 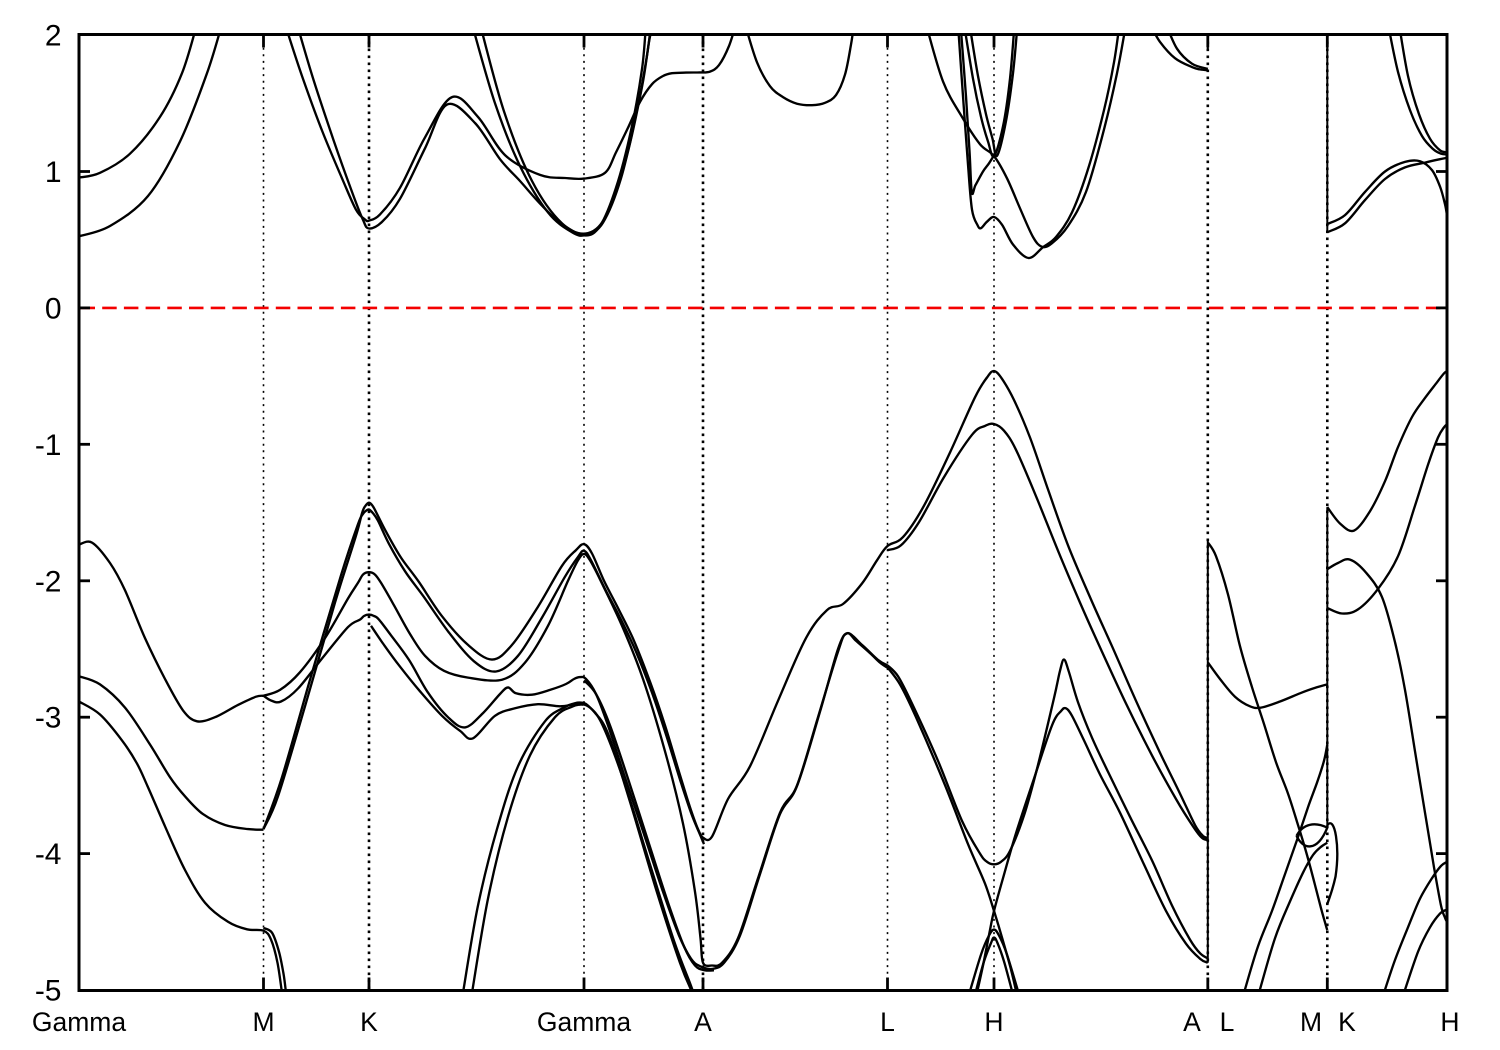 I want to click on svg-text: 2, so click(x=53, y=36).